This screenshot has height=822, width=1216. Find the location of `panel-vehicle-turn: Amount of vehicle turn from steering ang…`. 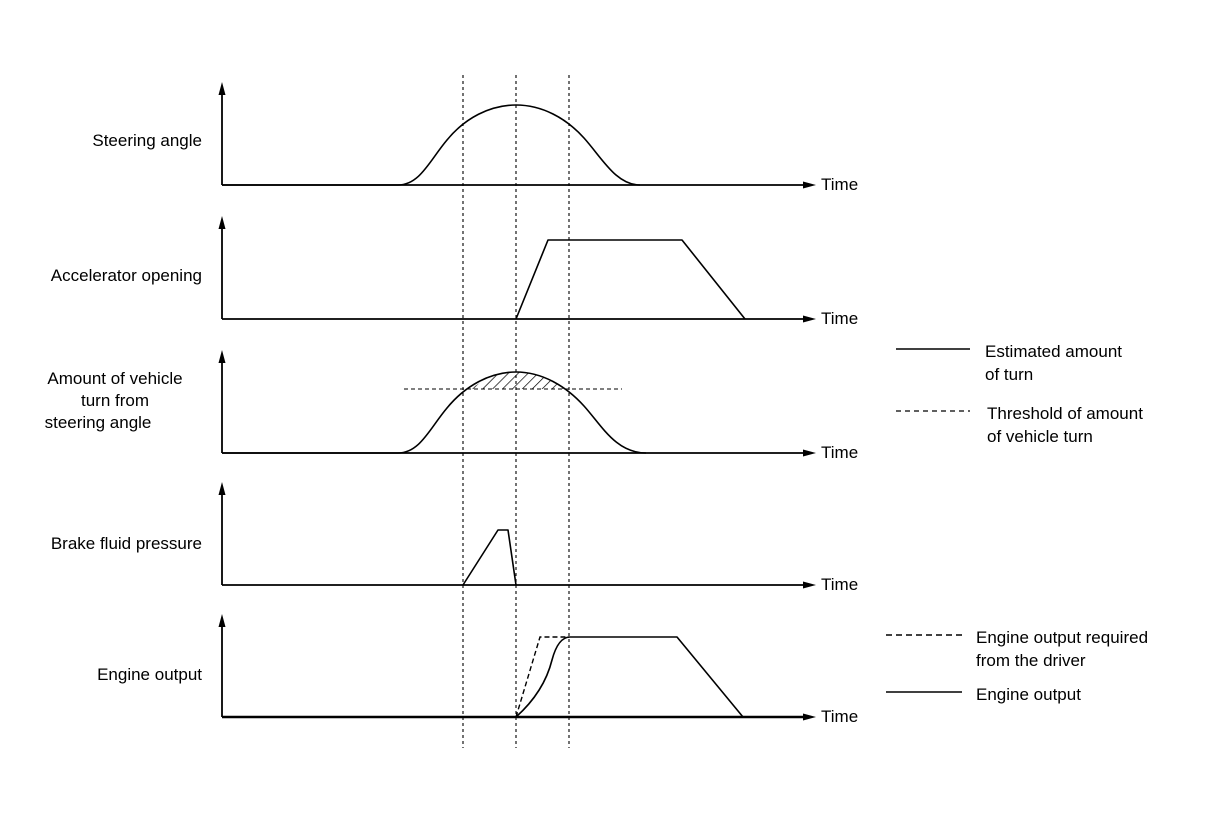

panel-vehicle-turn: Amount of vehicle turn from steering ang… is located at coordinates (451, 406).